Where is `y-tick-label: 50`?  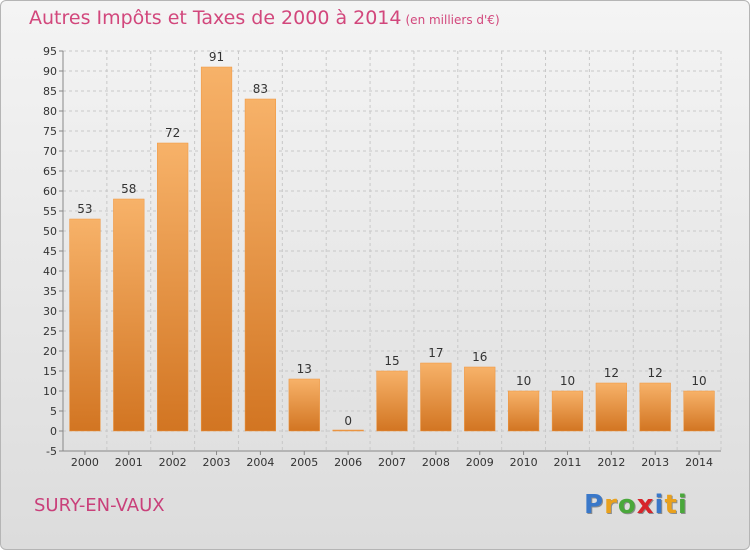
y-tick-label: 50 is located at coordinates (50, 231).